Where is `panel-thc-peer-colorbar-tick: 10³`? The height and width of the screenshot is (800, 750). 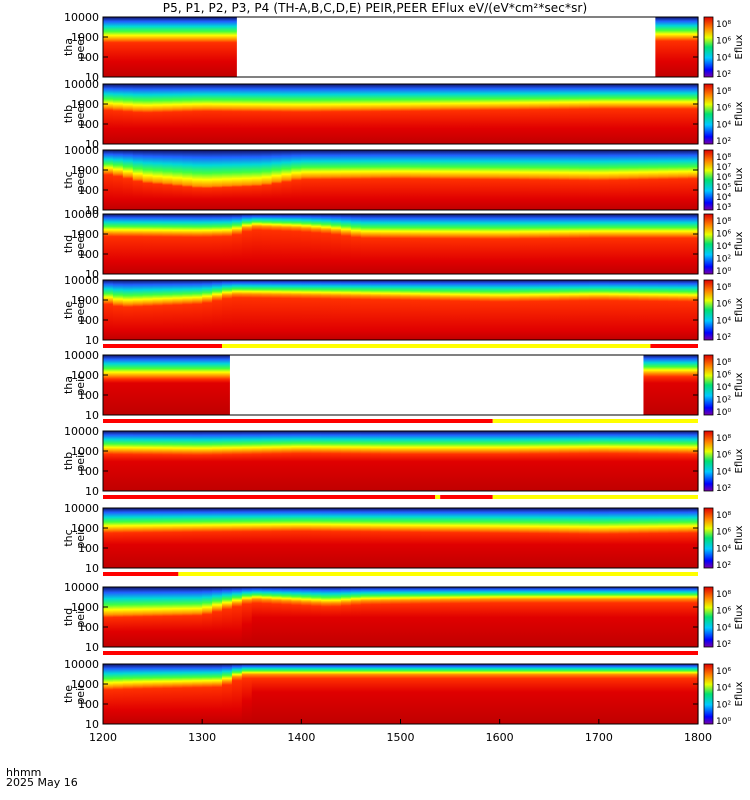 panel-thc-peer-colorbar-tick: 10³ is located at coordinates (723, 208).